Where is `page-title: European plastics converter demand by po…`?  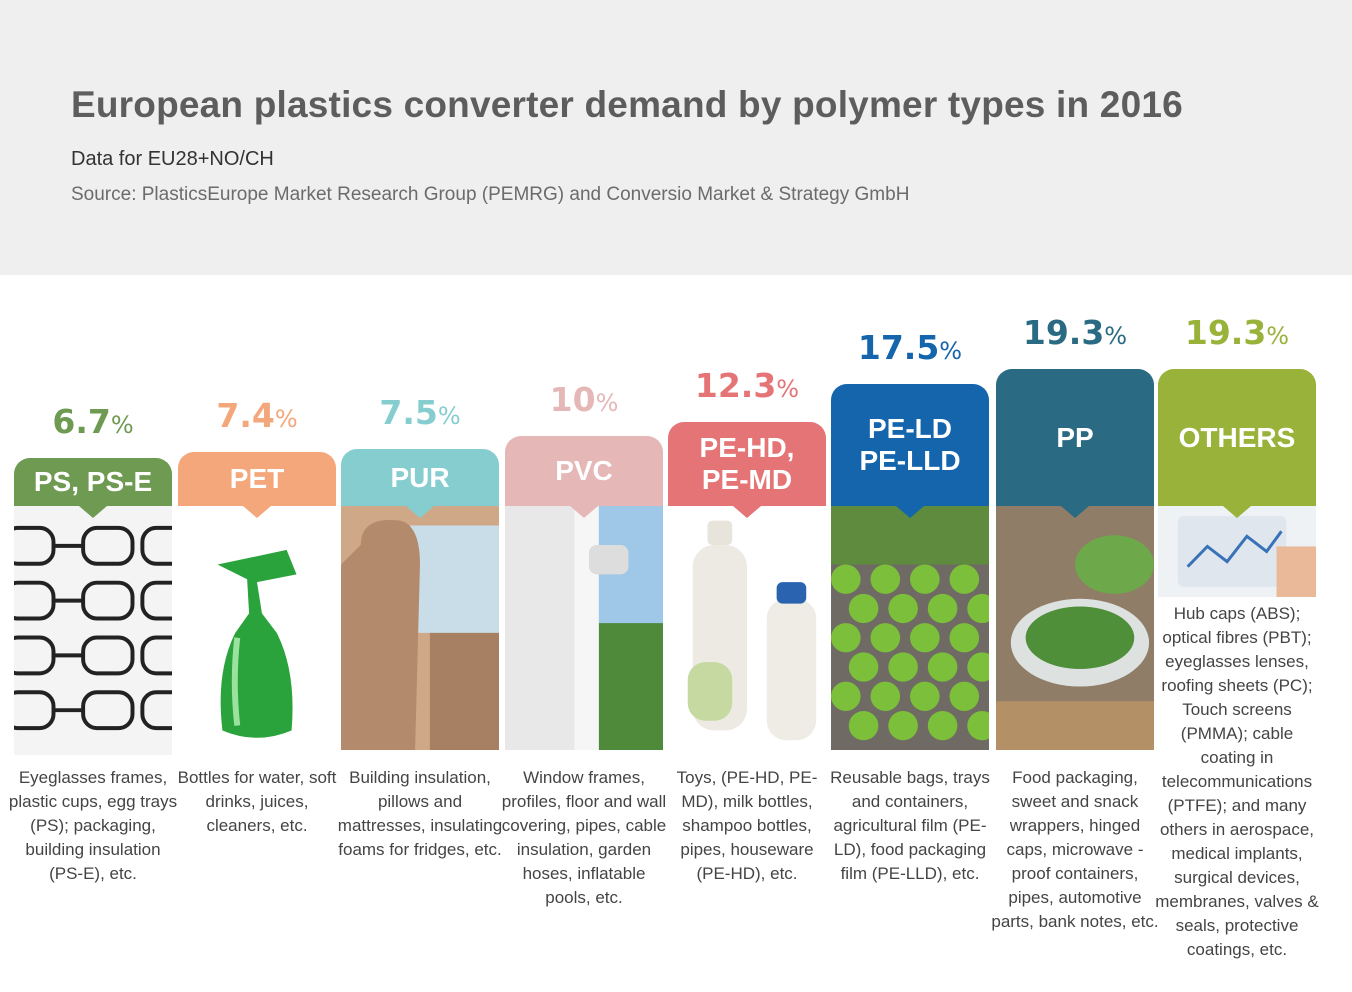 page-title: European plastics converter demand by po… is located at coordinates (627, 104).